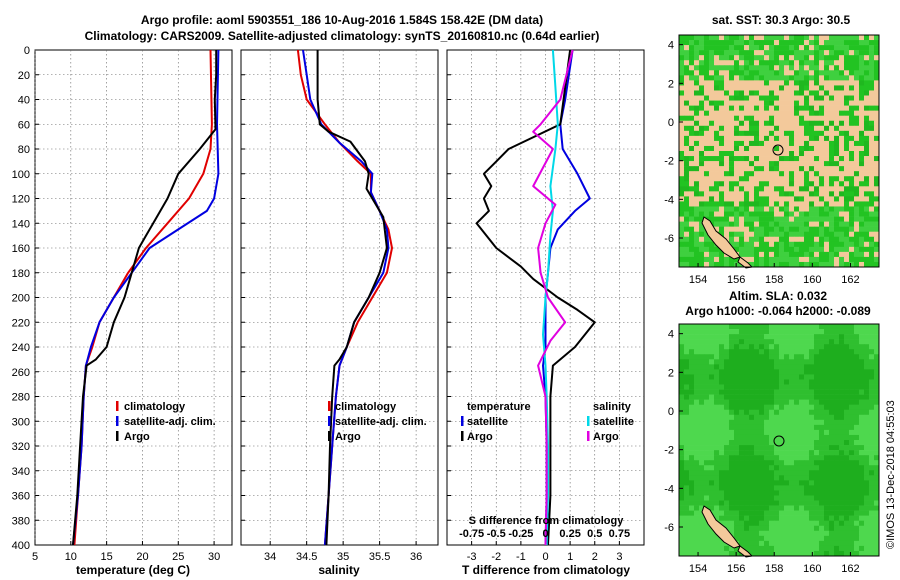 This screenshot has width=900, height=580. What do you see at coordinates (669, 451) in the screenshot?
I see `map-lat-label: -2` at bounding box center [669, 451].